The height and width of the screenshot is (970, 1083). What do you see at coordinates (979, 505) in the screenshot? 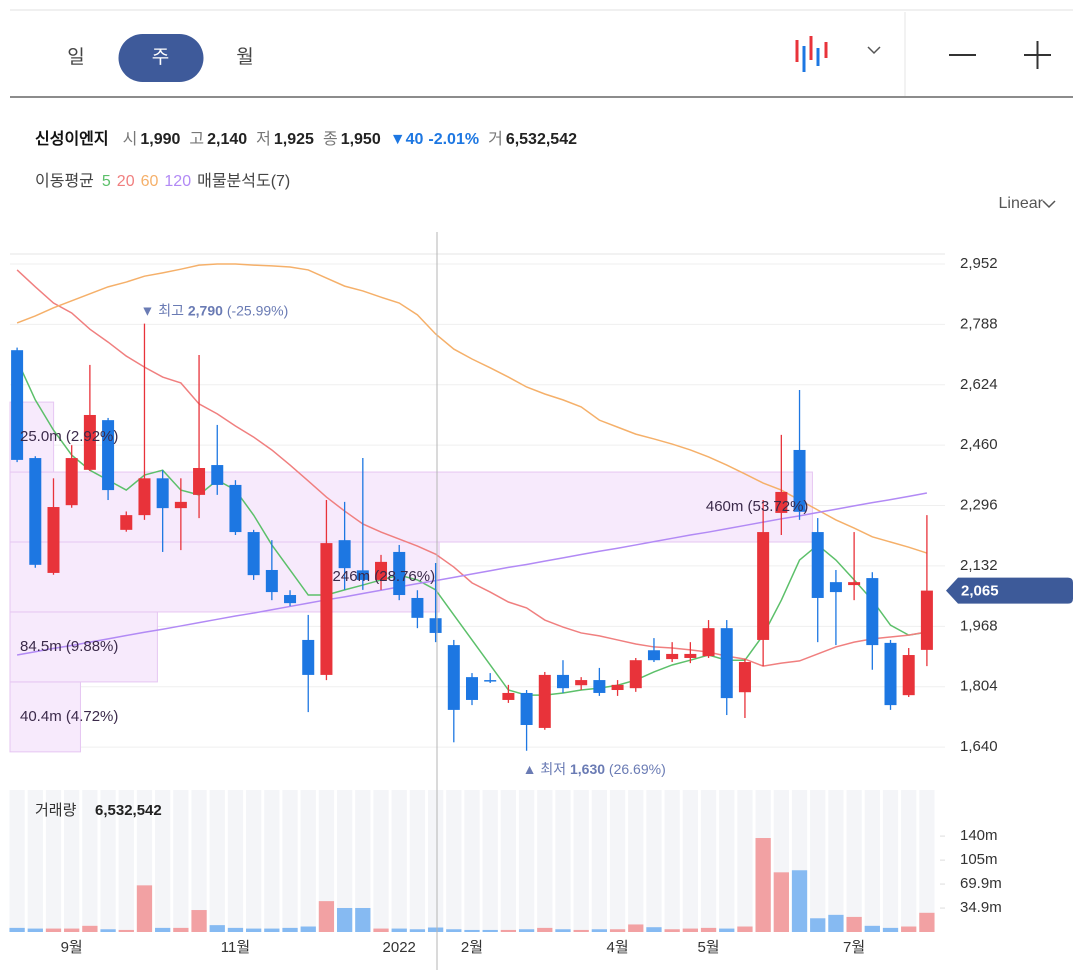
I see `y-tick-label: 2,296` at bounding box center [979, 505].